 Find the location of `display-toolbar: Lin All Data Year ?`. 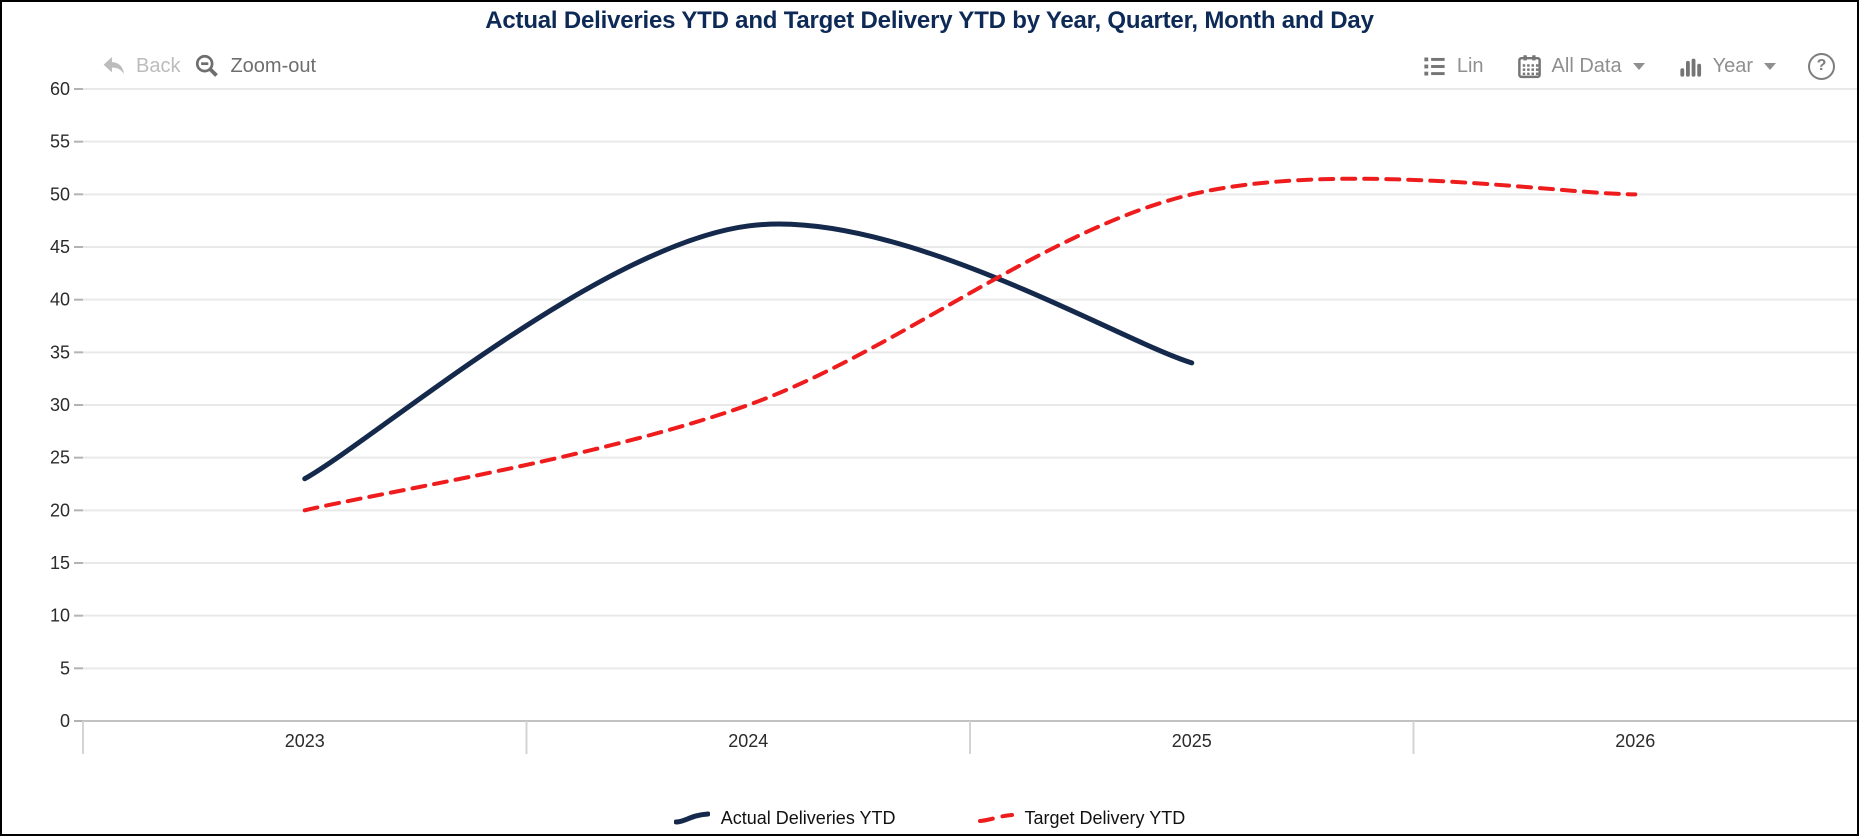

display-toolbar: Lin All Data Year ? is located at coordinates (1628, 66).